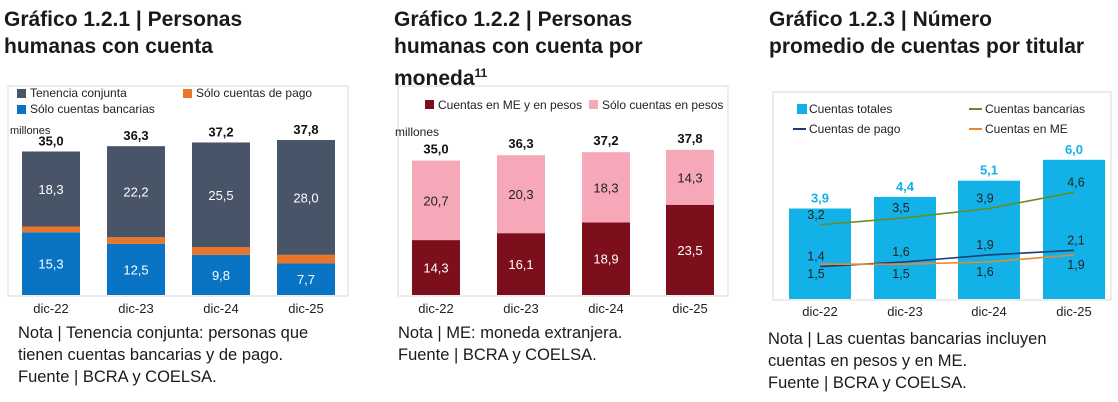  Describe the element at coordinates (815, 257) in the screenshot. I see `data-label: 1,4` at that location.